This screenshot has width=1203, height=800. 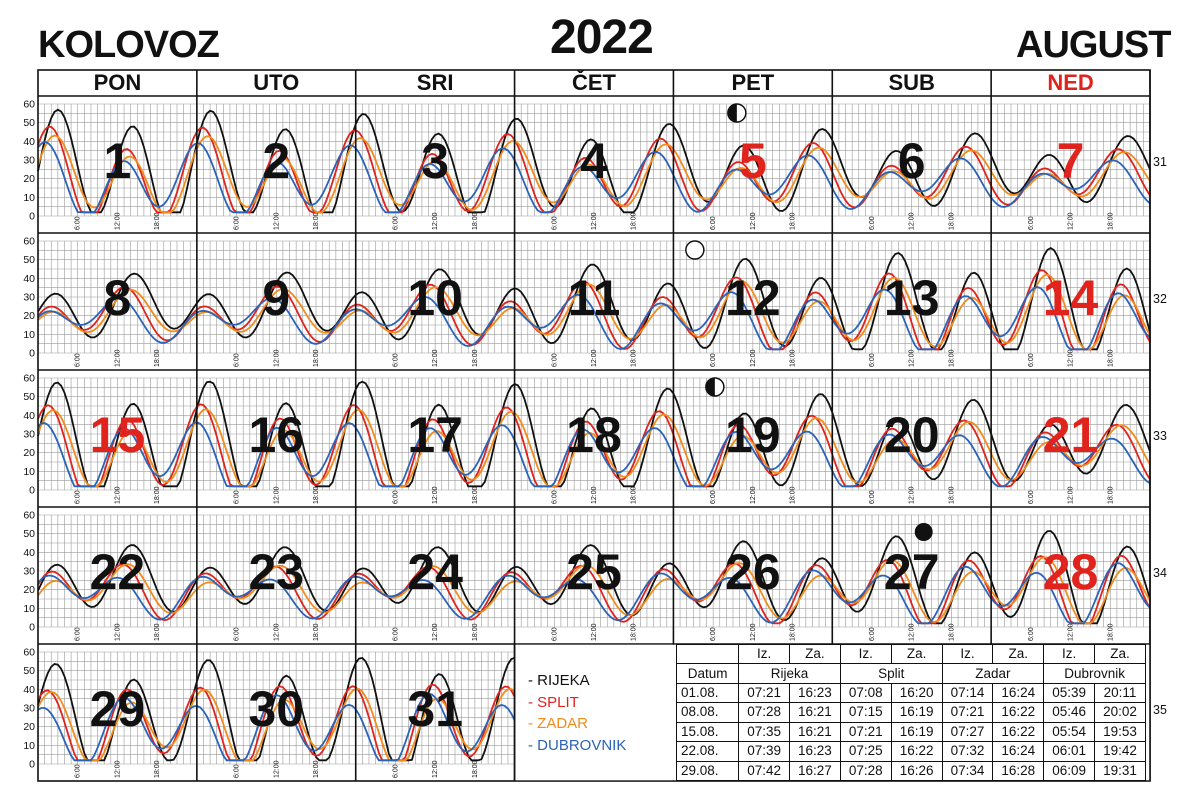 What do you see at coordinates (1069, 751) in the screenshot?
I see `table-cell: 06:01` at bounding box center [1069, 751].